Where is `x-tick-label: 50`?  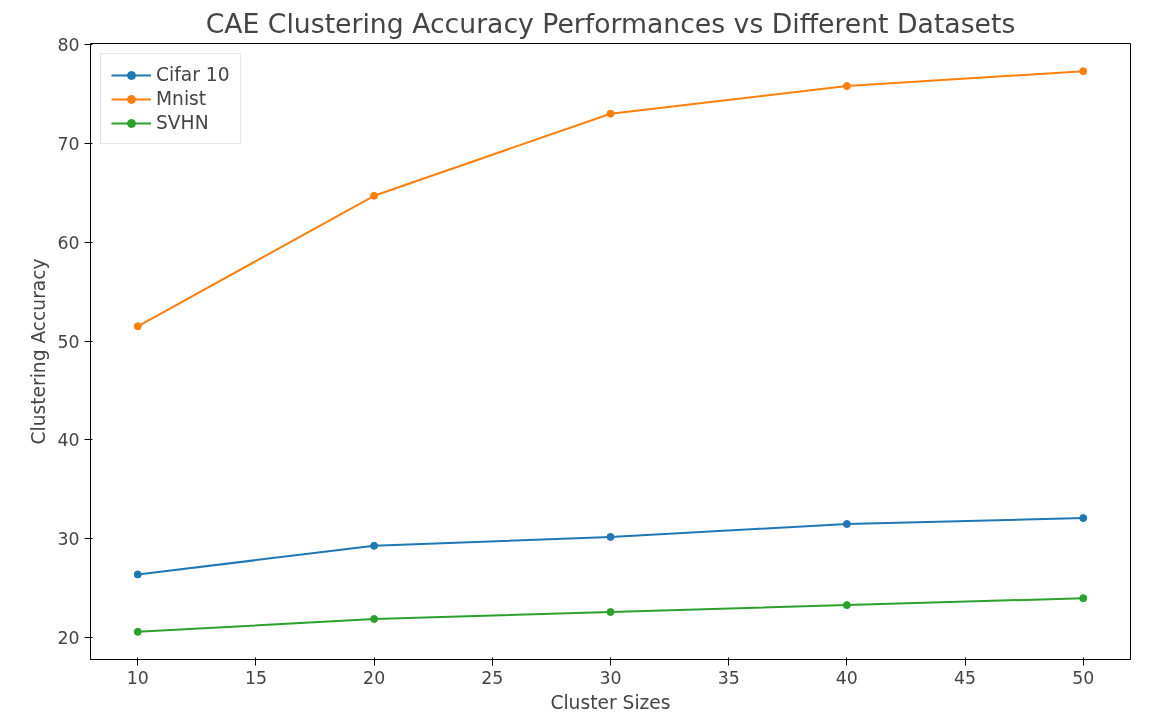
x-tick-label: 50 is located at coordinates (1083, 677).